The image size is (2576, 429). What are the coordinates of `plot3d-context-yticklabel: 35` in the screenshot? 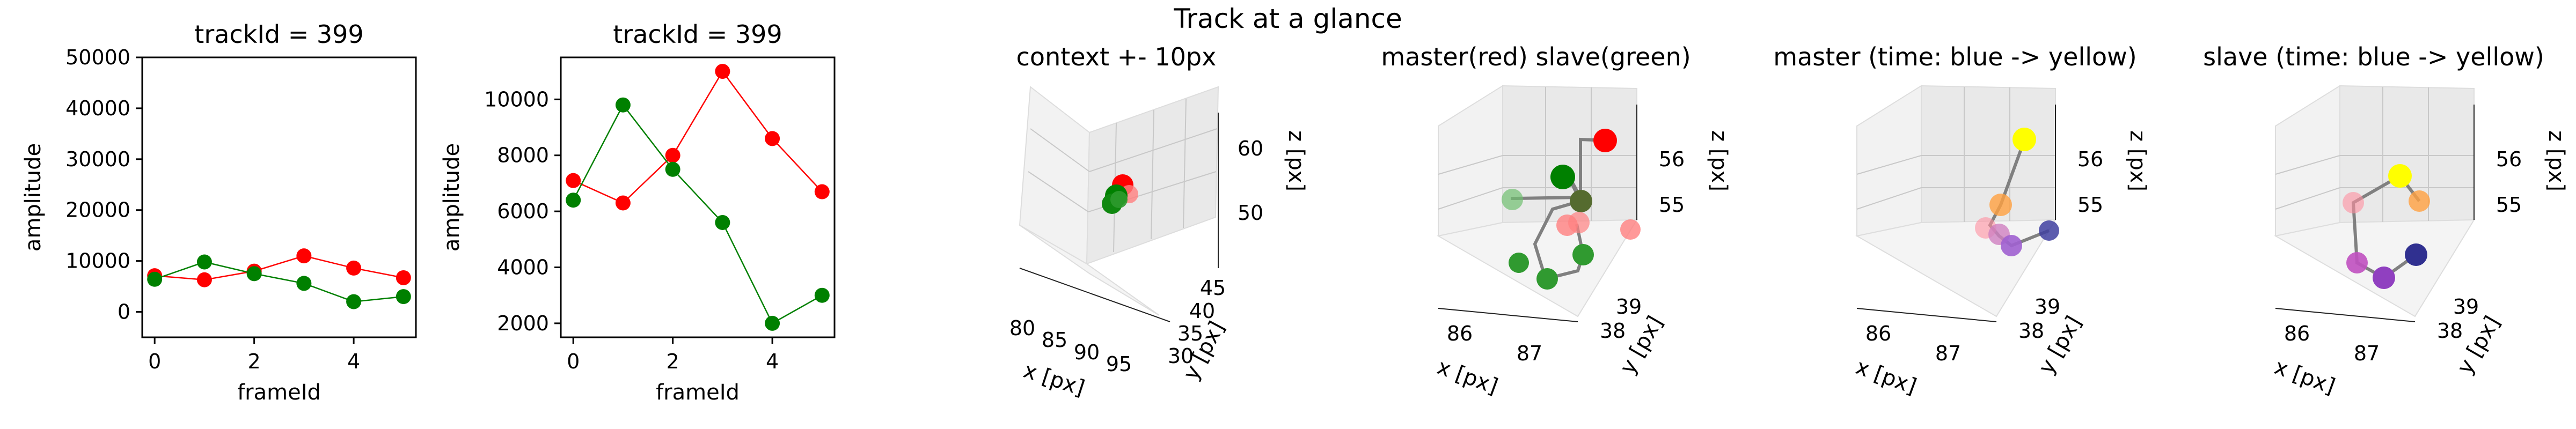 It's located at (1190, 333).